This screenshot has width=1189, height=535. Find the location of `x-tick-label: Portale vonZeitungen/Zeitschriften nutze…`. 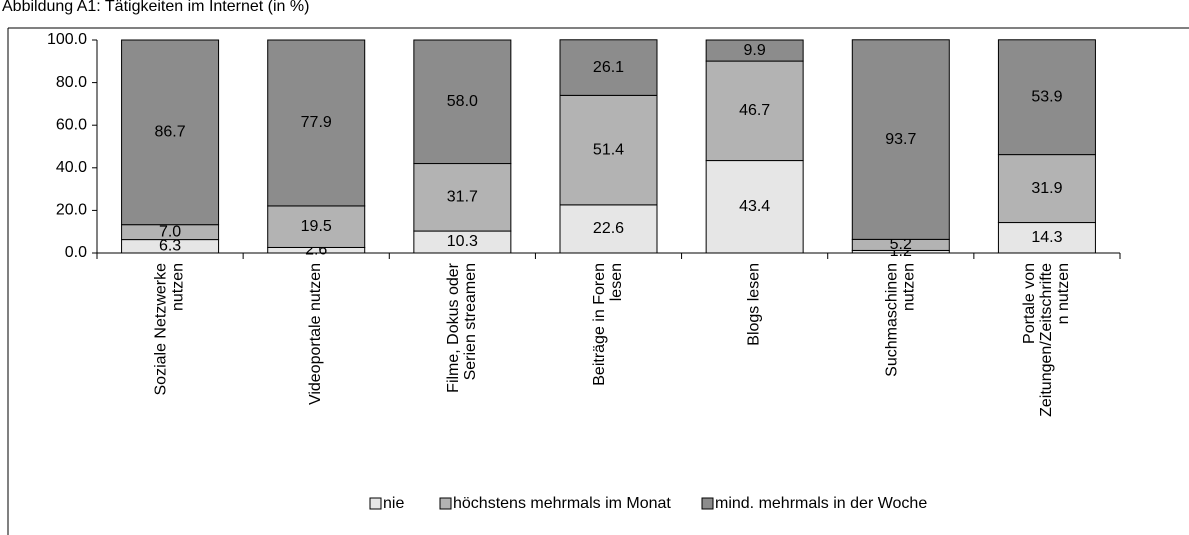

x-tick-label: Portale vonZeitungen/Zeitschriften nutze… is located at coordinates (1046, 340).